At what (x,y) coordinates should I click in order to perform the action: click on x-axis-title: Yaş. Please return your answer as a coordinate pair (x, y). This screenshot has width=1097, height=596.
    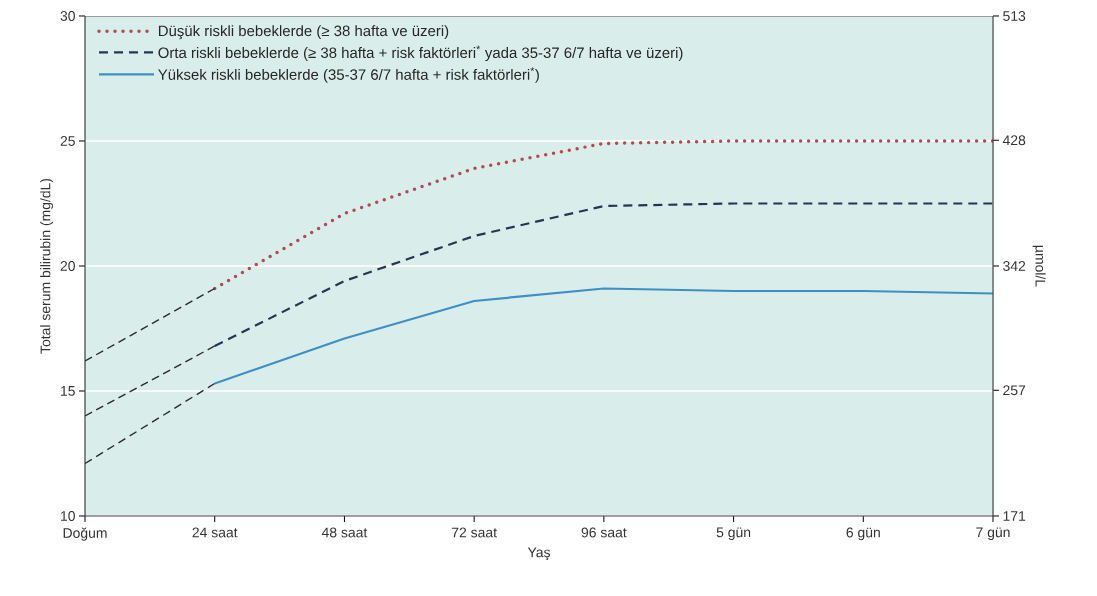
    Looking at the image, I should click on (539, 554).